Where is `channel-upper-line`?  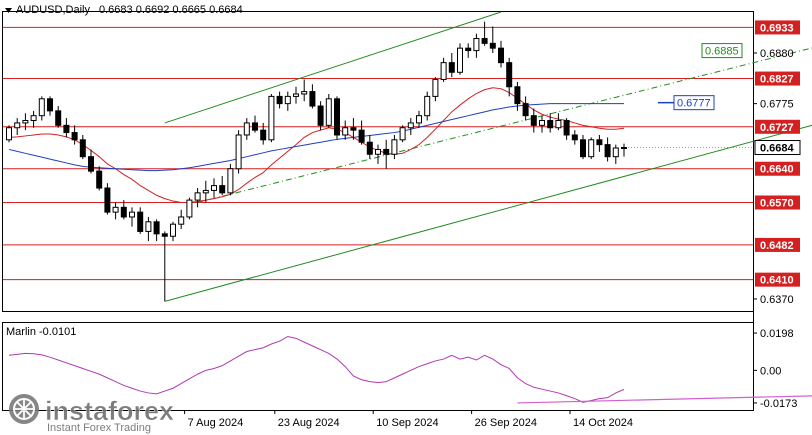
channel-upper-line is located at coordinates (333, 67).